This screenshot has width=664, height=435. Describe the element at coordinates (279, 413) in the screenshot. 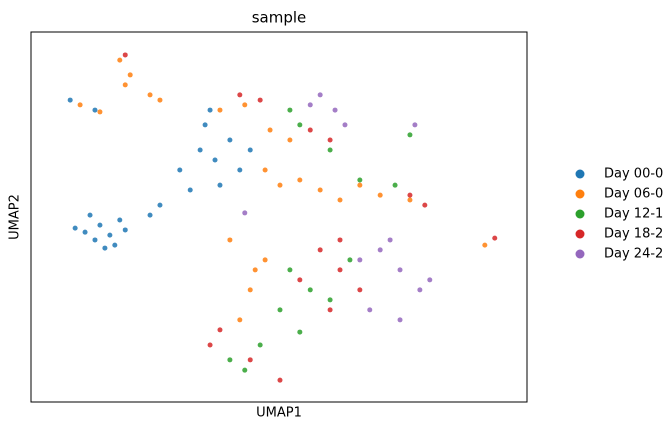

I see `x-axis-label: UMAP1` at that location.